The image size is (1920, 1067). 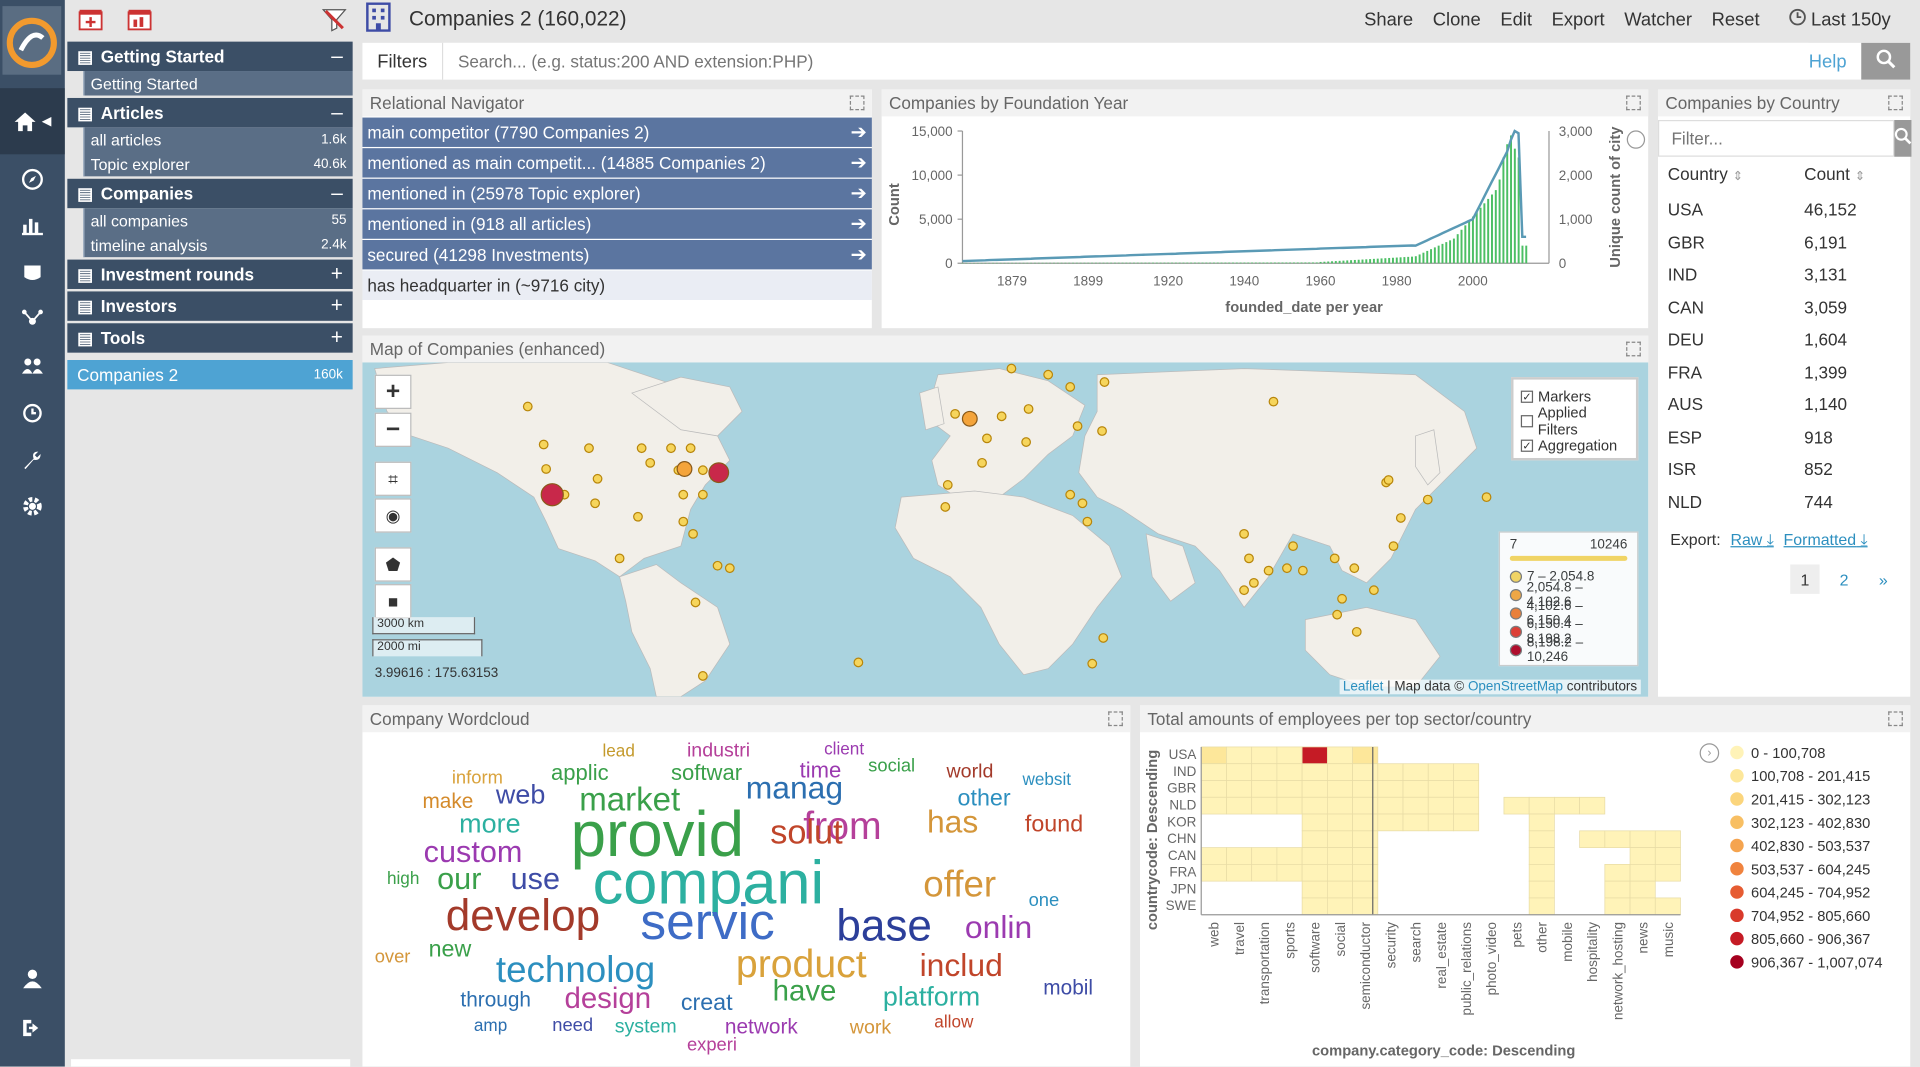 I want to click on wordcloud-word: web, so click(x=520, y=794).